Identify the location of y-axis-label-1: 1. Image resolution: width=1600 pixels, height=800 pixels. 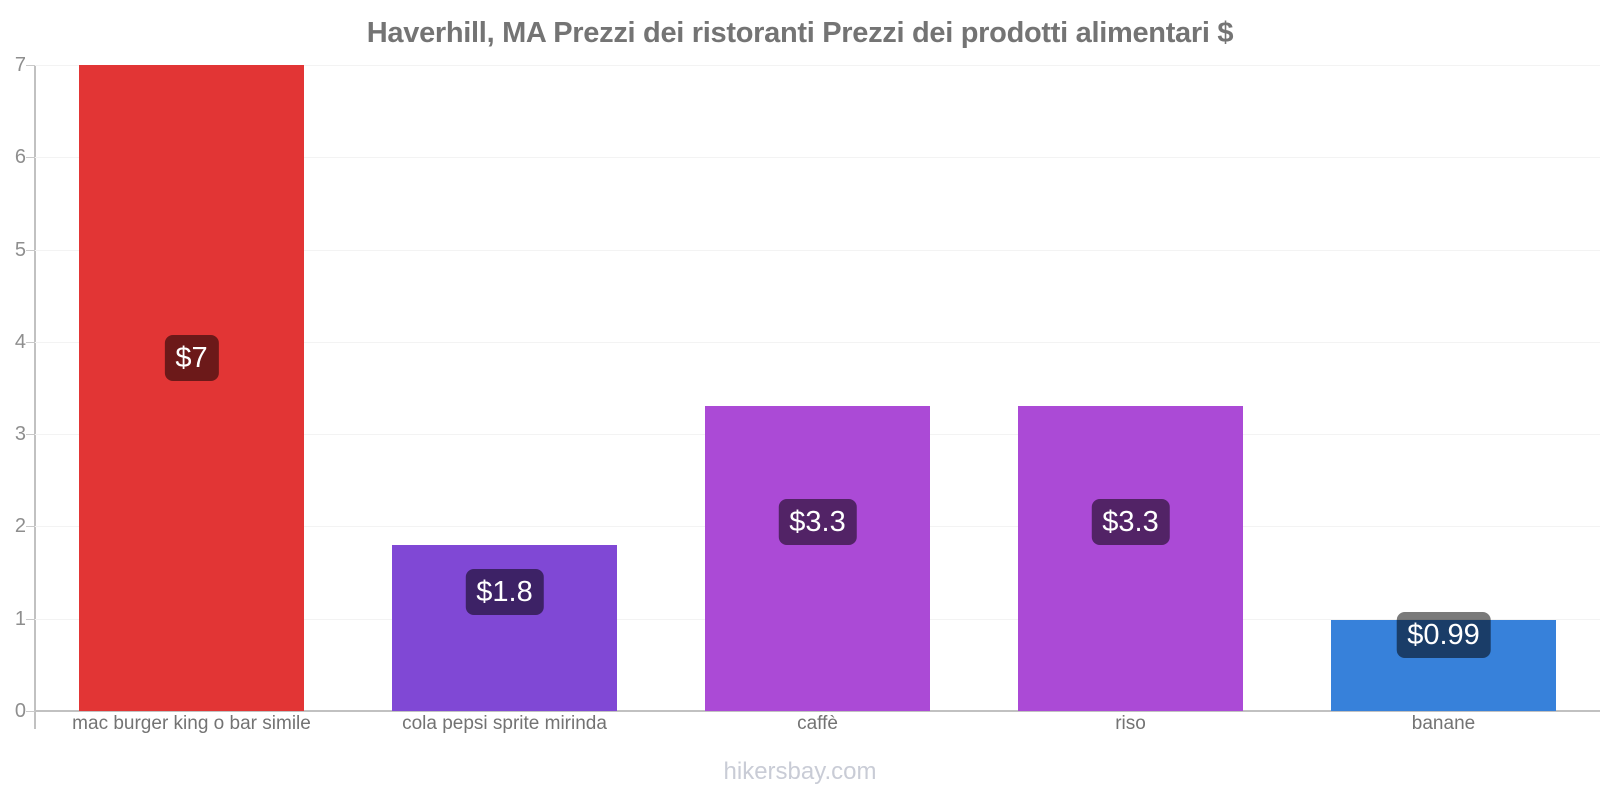
(20, 618).